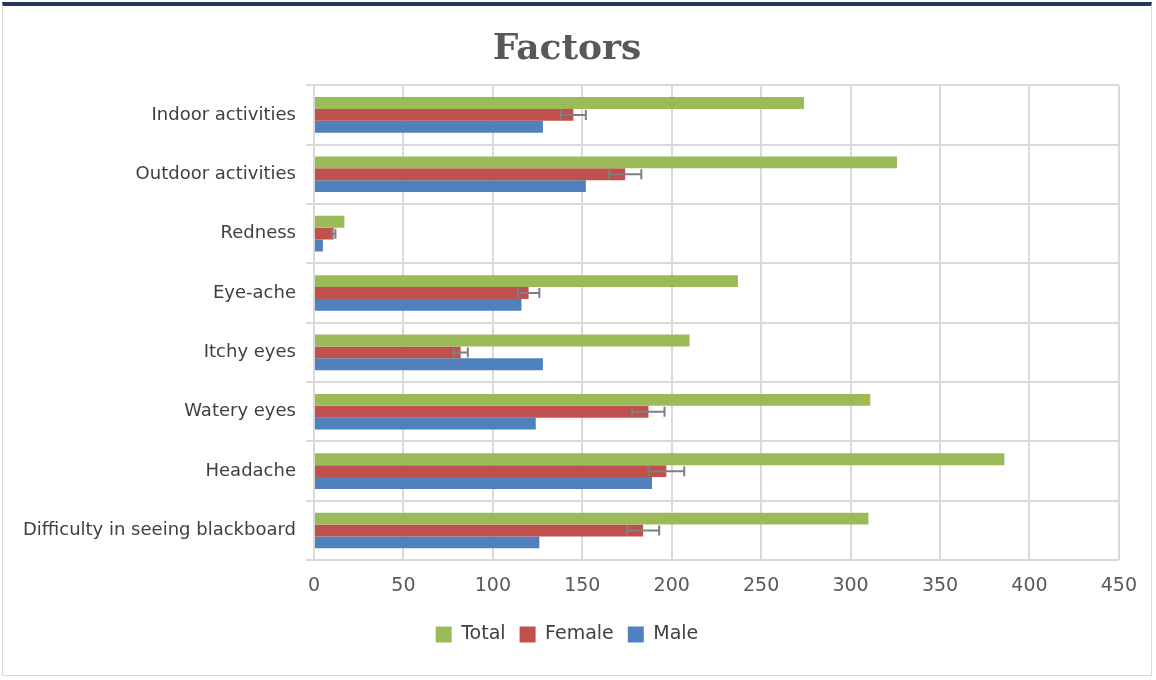 This screenshot has height=680, width=1156. Describe the element at coordinates (240, 410) in the screenshot. I see `y-tick-label: Watery eyes` at that location.